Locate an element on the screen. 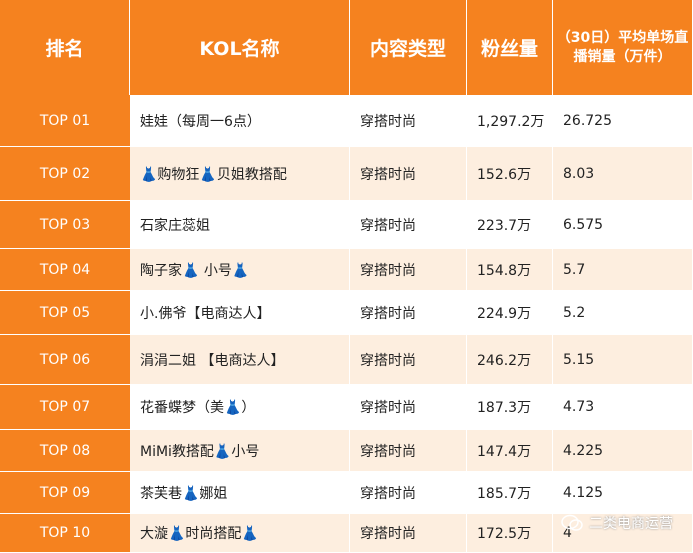  wechat-icon is located at coordinates (572, 522).